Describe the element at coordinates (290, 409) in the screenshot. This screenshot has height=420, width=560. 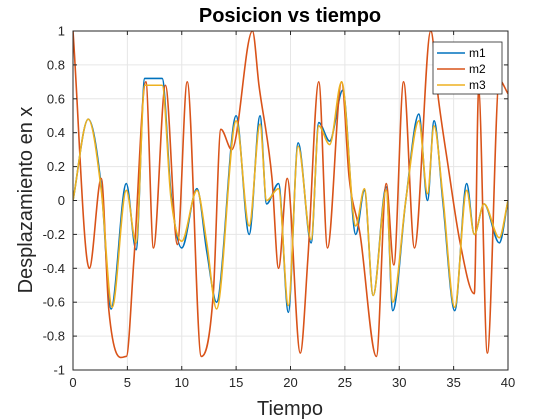
I see `x-axis-label: Tiempo` at that location.